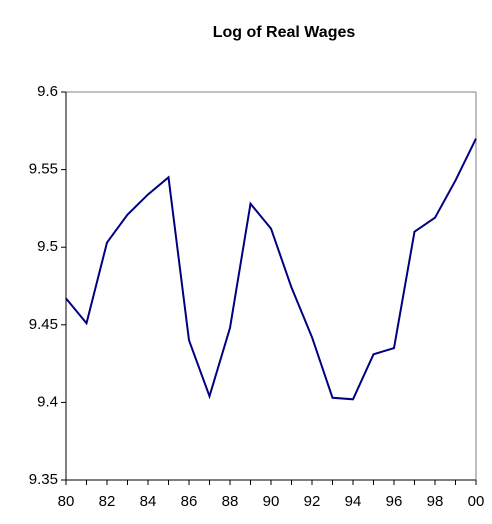 The height and width of the screenshot is (524, 492). I want to click on y-tick-label: 9.35, so click(43, 479).